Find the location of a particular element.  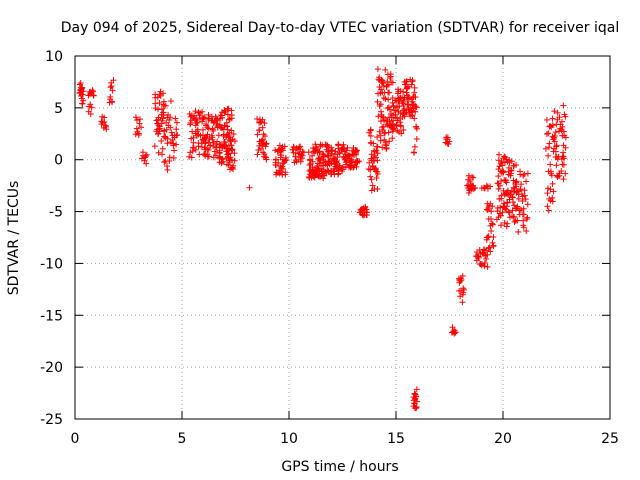

y-tick-label: 10 is located at coordinates (54, 57).